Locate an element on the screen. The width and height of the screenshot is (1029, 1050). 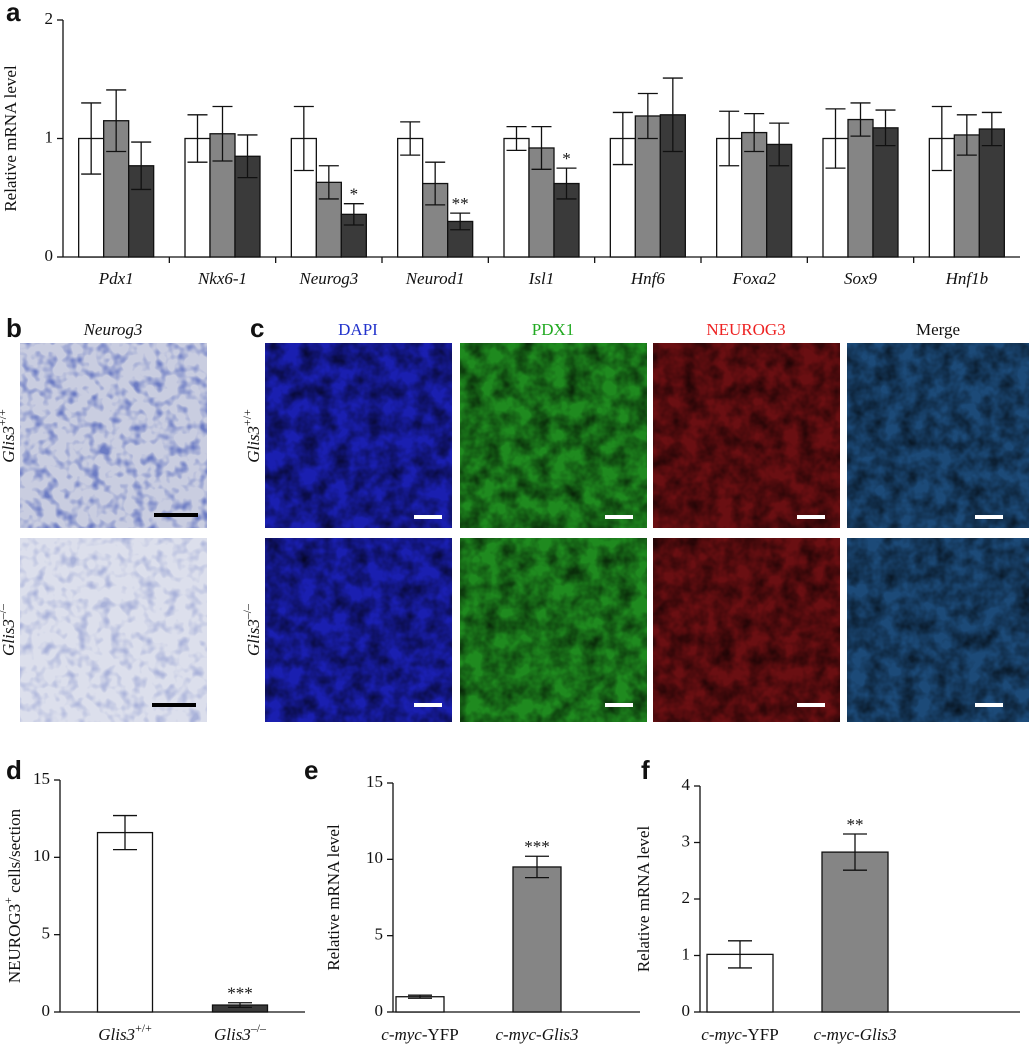
panel-label: a is located at coordinates (13, 13).